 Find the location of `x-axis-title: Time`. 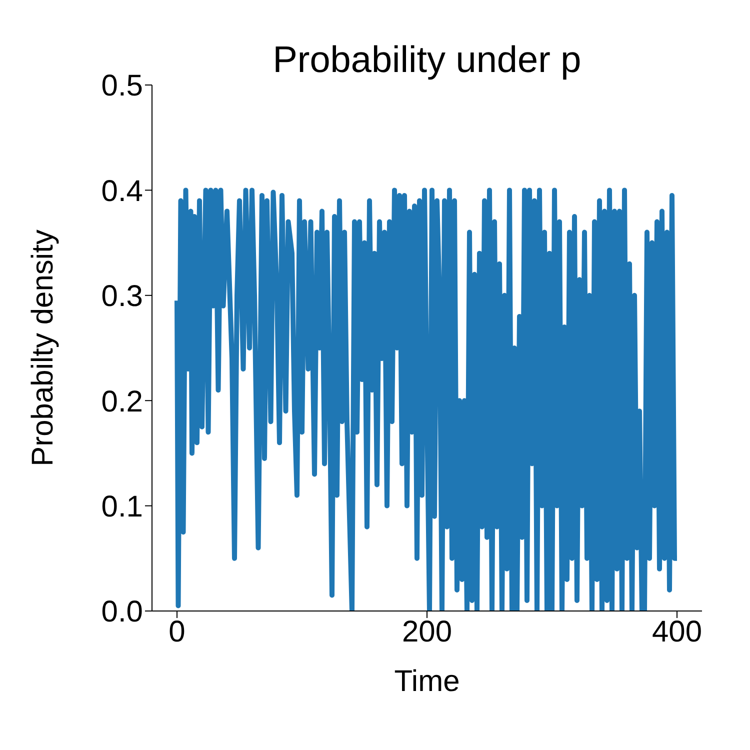

x-axis-title: Time is located at coordinates (427, 681).